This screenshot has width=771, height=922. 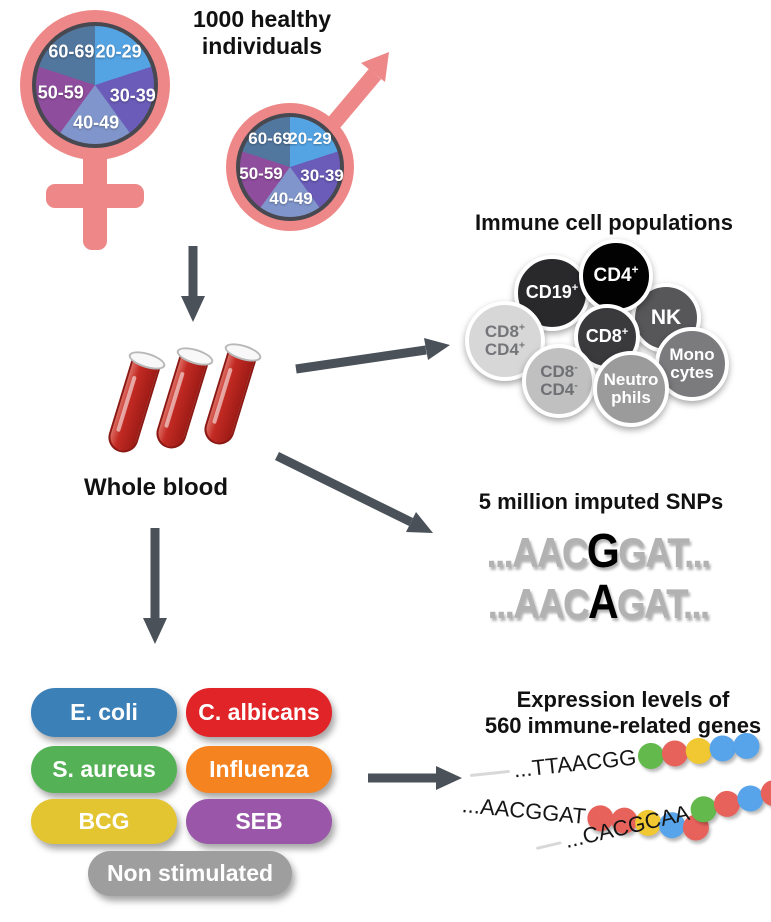 I want to click on female-age-pie: 20-29 30-39 40-49 50-59 60-69, so click(x=95, y=85).